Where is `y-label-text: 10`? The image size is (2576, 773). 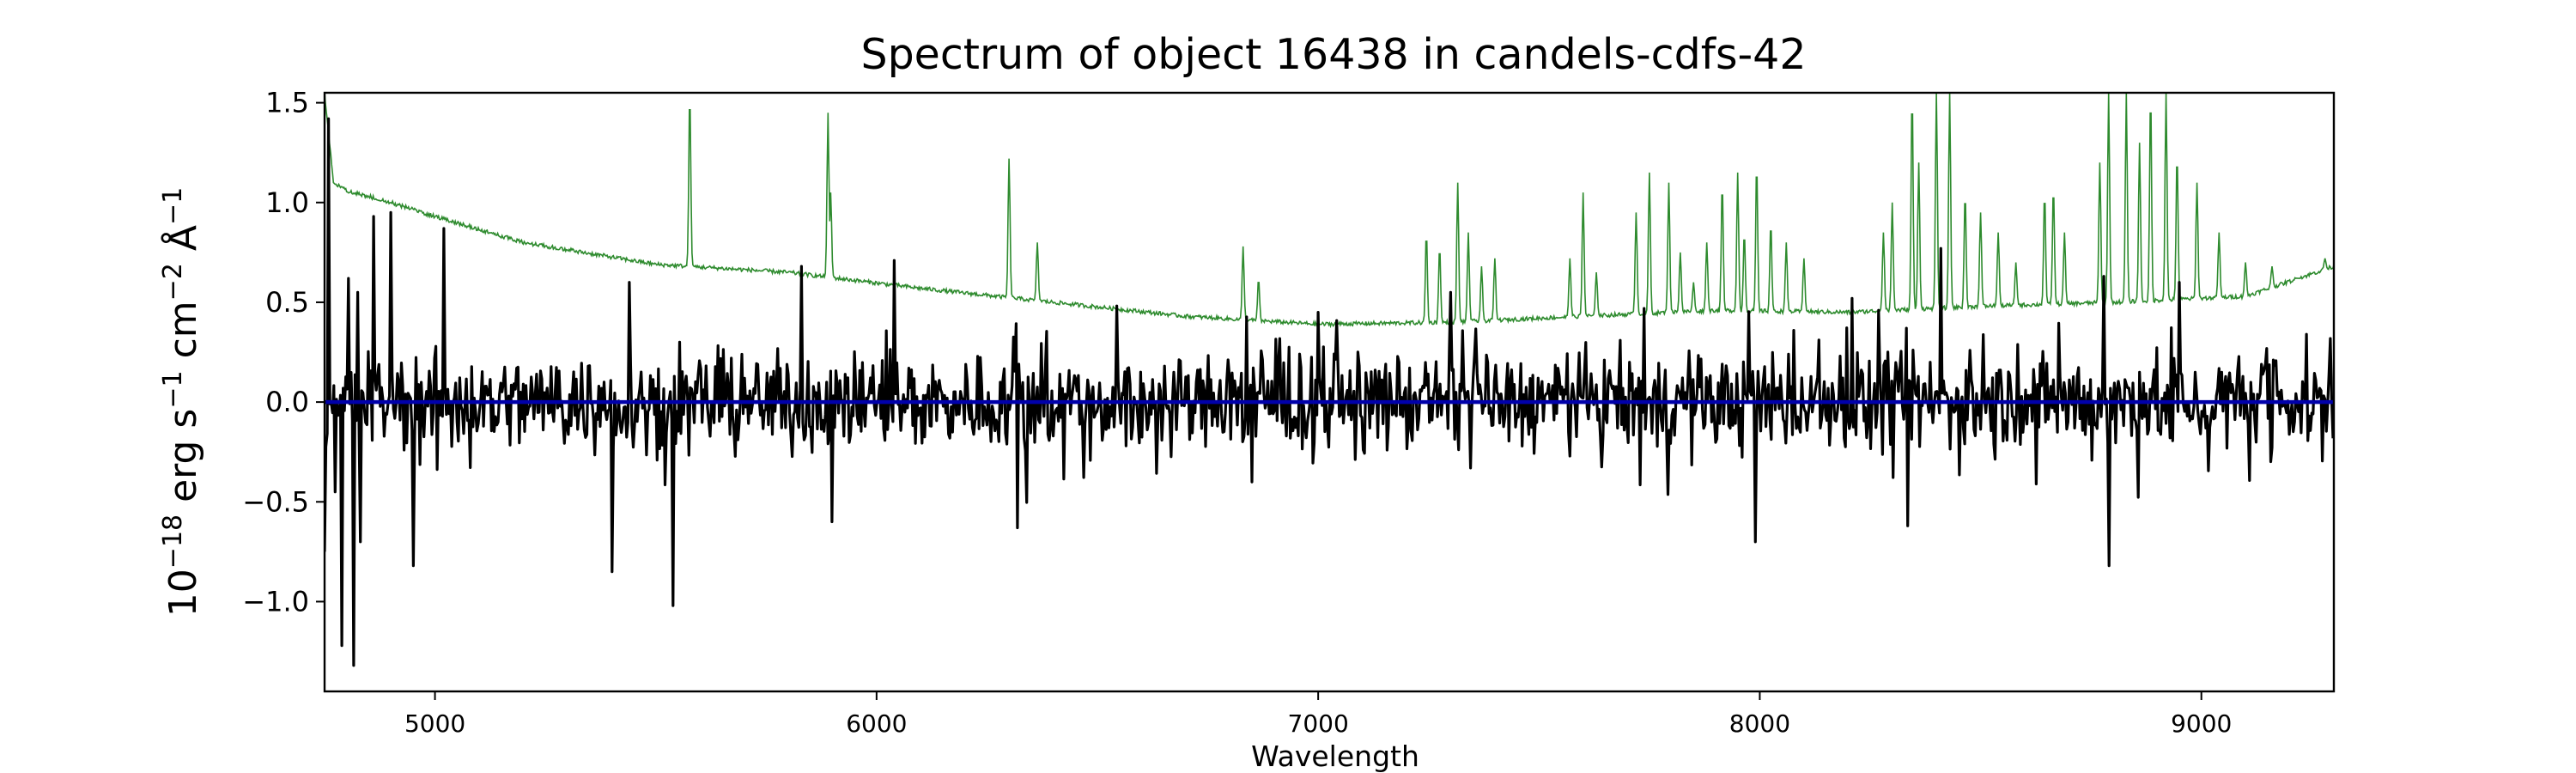 y-label-text: 10 is located at coordinates (183, 593).